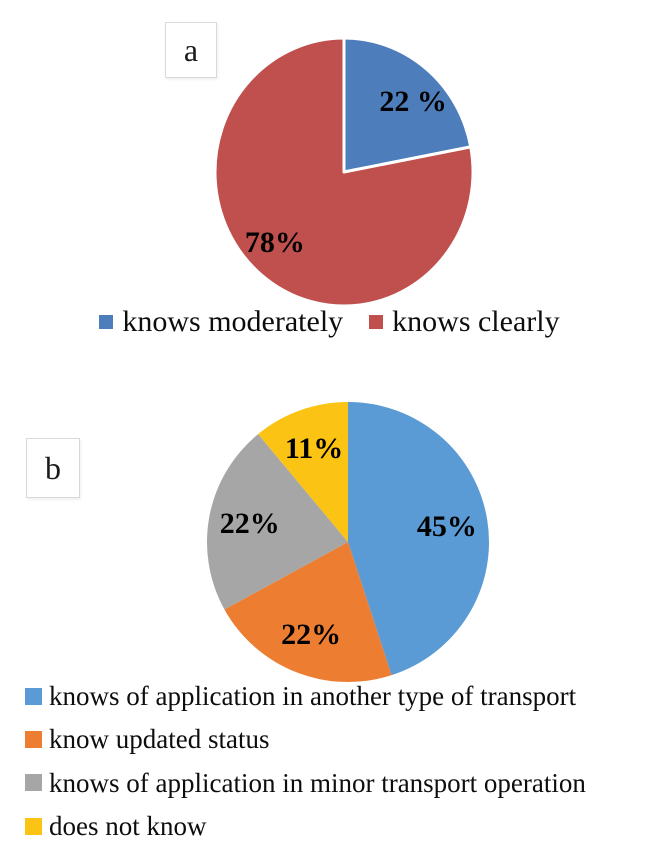  I want to click on legend-label: know updated status, so click(159, 739).